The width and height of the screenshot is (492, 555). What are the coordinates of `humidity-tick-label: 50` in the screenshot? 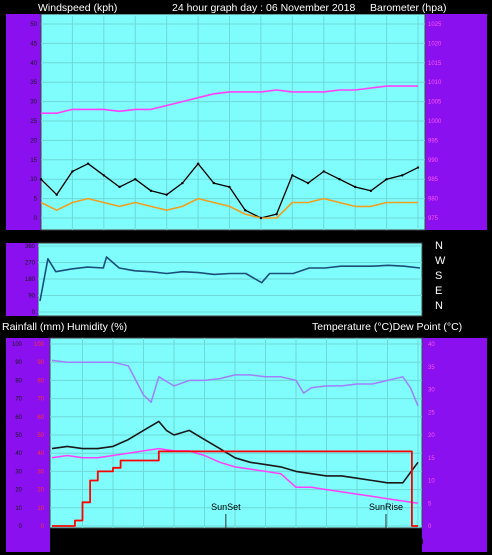 It's located at (18, 436).